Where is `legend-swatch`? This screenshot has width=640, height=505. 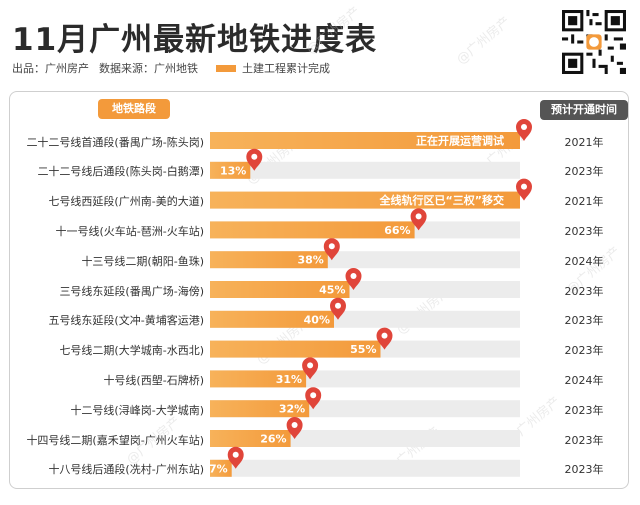
legend-swatch is located at coordinates (226, 68).